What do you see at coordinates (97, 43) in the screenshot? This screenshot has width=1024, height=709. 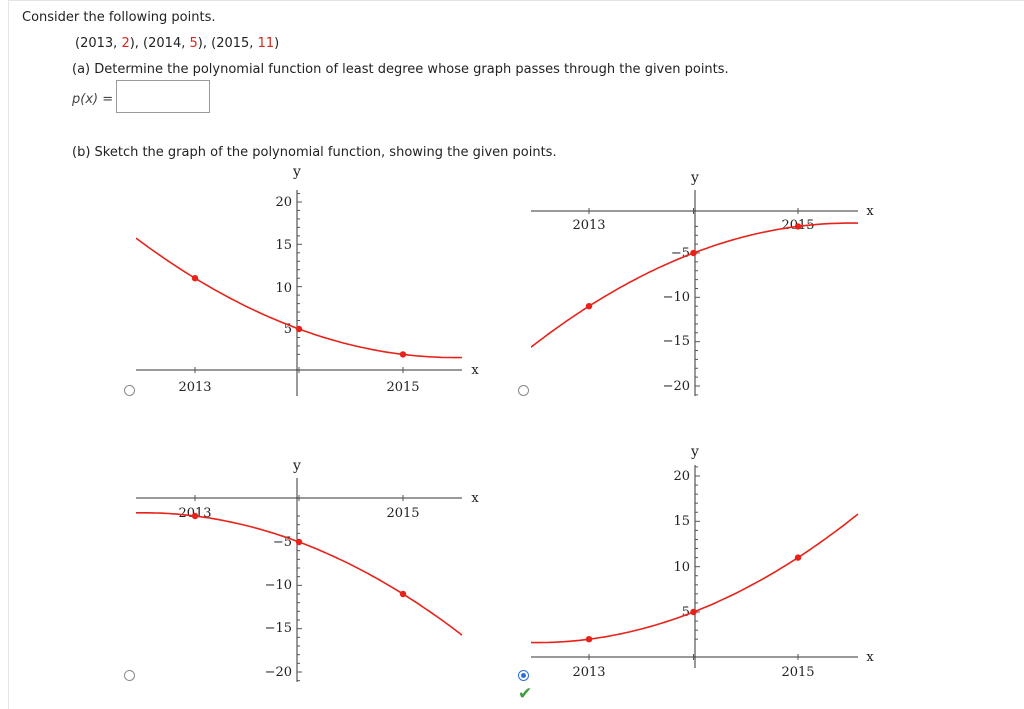 I see `point-1-x: 2013` at bounding box center [97, 43].